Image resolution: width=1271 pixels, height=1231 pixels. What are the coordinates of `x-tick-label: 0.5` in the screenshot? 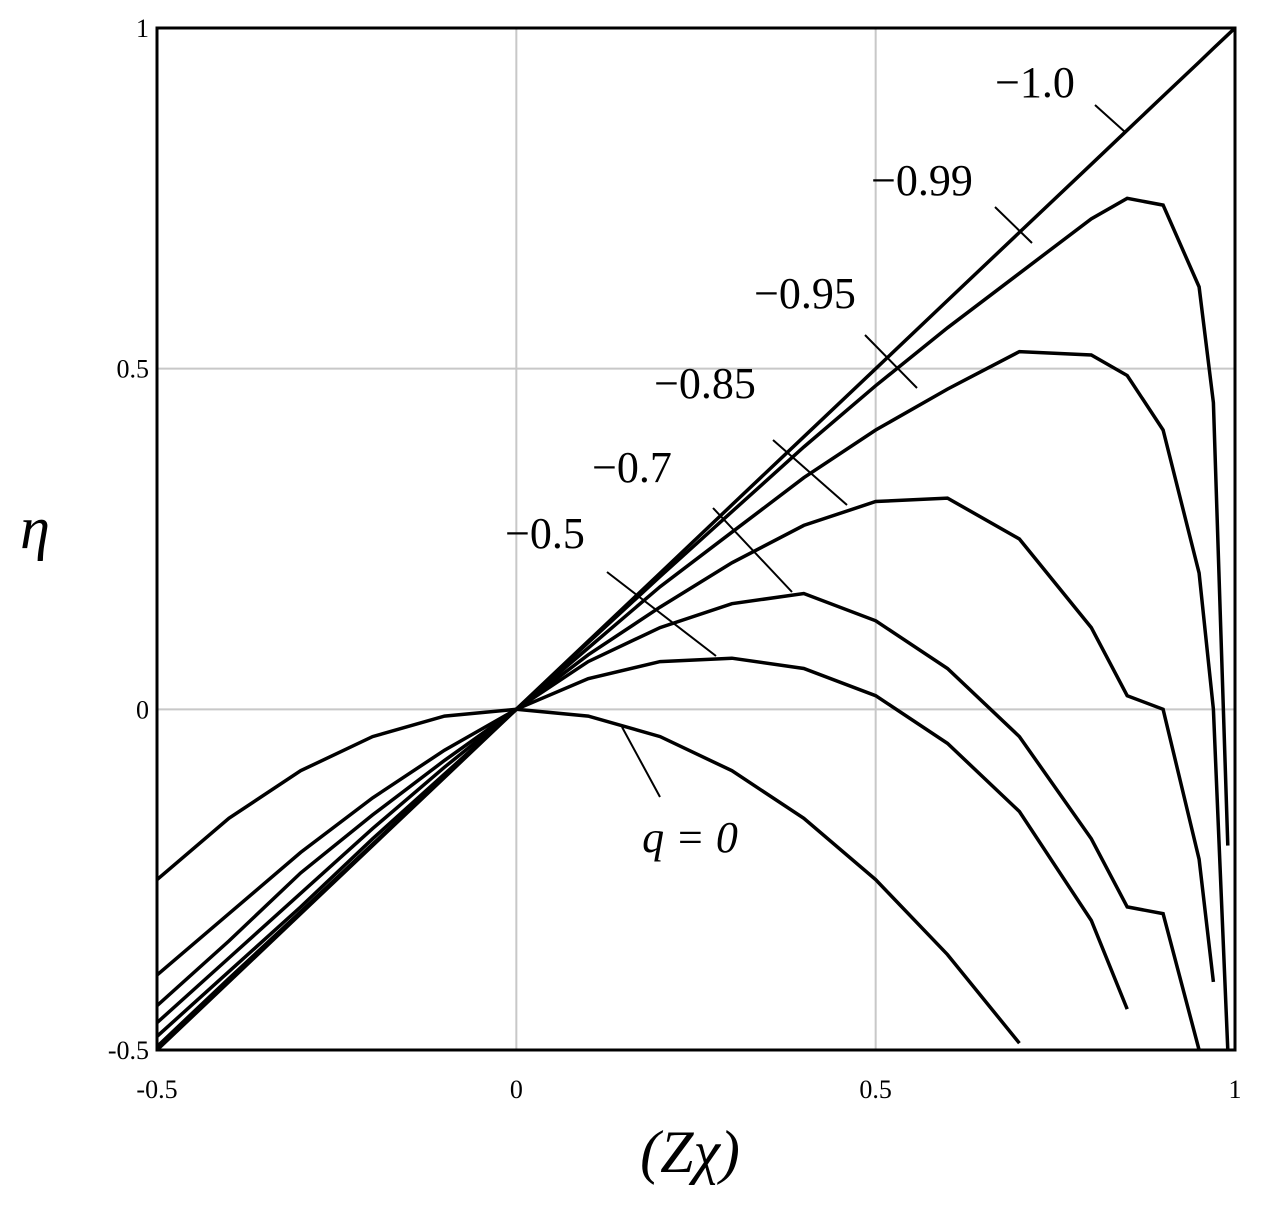 It's located at (875, 1089).